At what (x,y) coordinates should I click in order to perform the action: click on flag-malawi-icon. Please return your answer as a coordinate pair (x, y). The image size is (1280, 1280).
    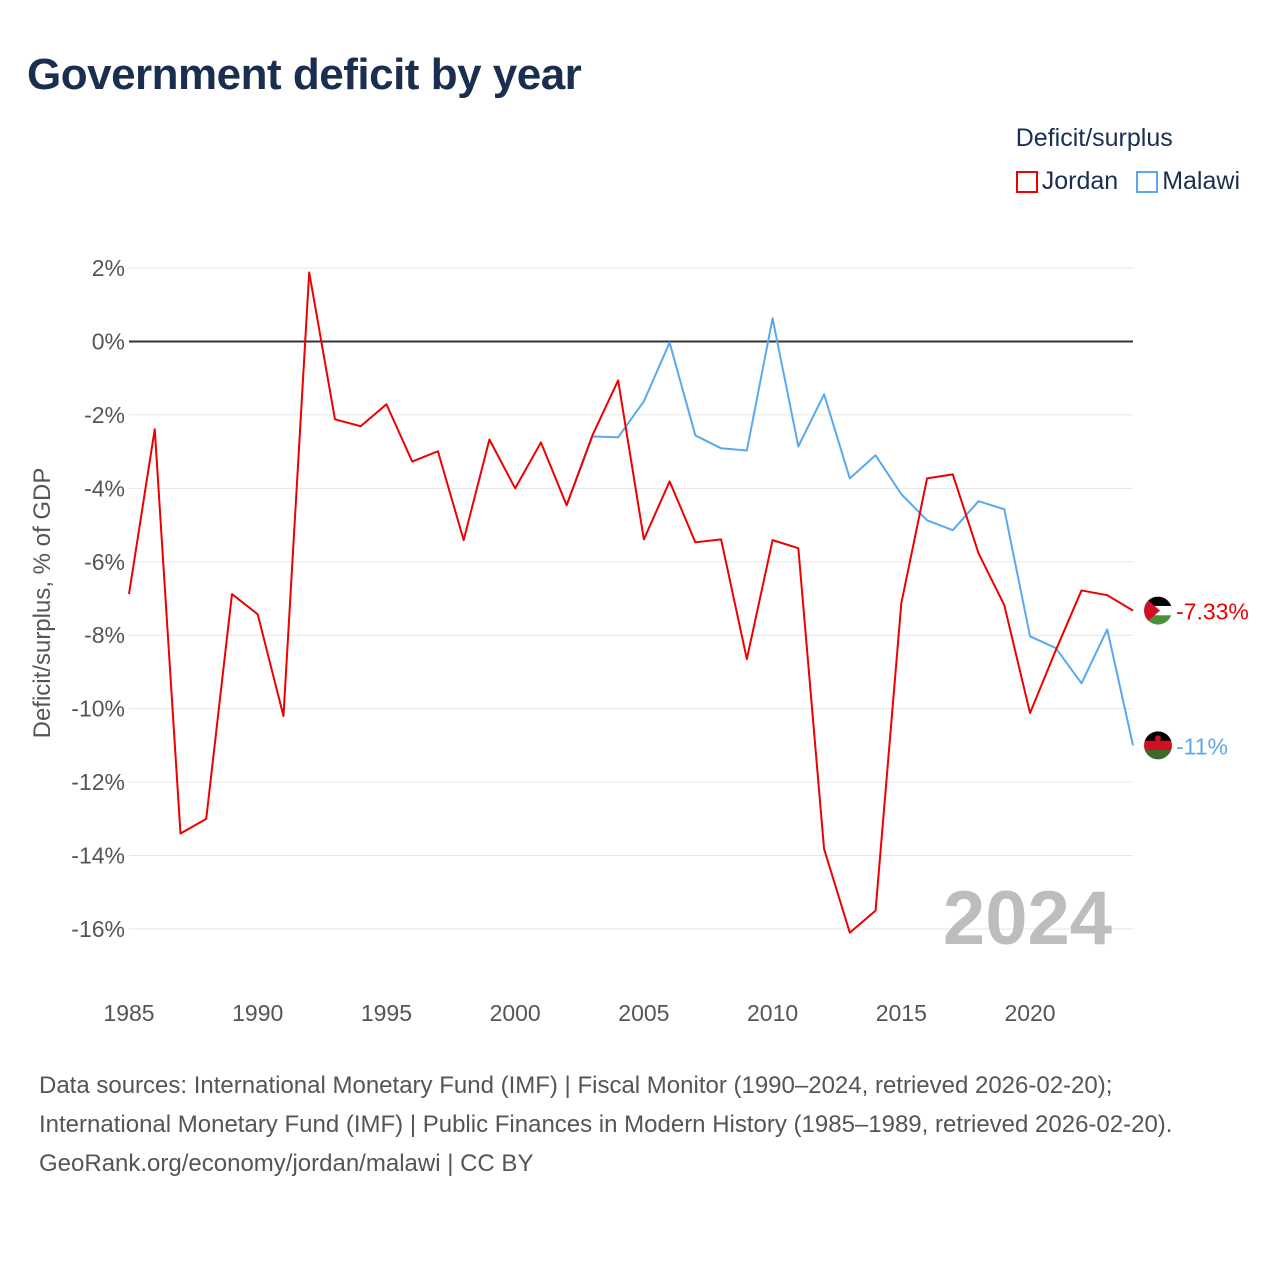
    Looking at the image, I should click on (1158, 745).